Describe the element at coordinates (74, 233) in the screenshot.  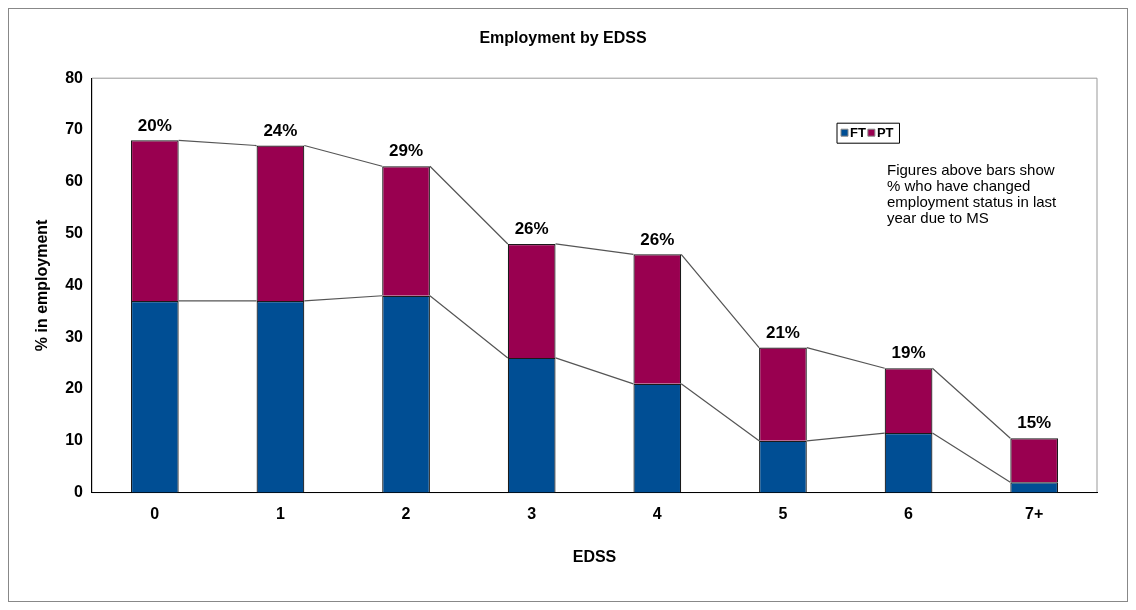
I see `y-tick-label: 50` at that location.